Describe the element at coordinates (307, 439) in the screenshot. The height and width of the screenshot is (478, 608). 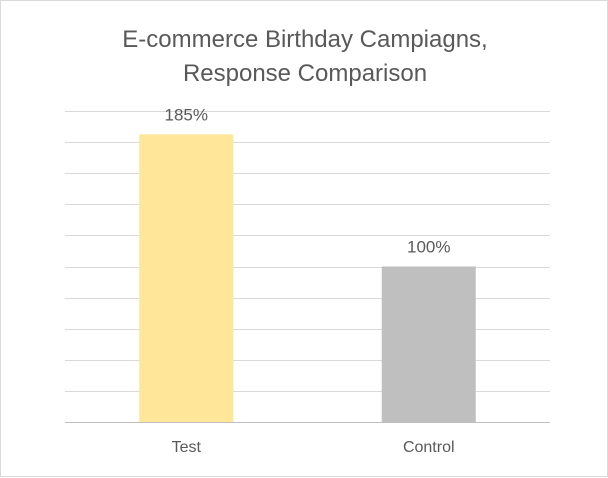
I see `x-axis: Test Control` at that location.